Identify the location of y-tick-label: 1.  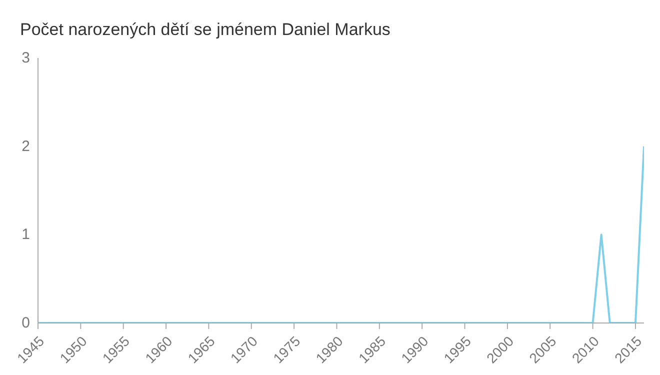
(26, 235).